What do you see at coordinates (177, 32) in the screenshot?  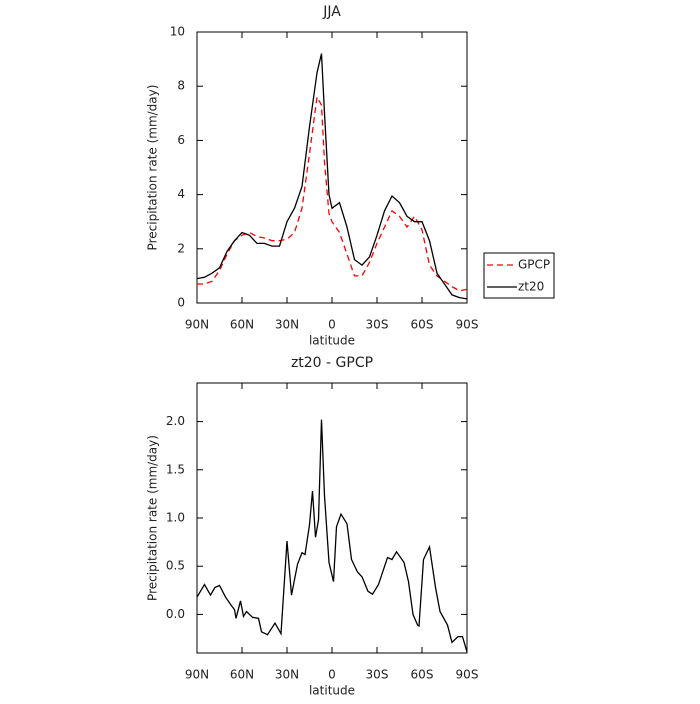 I see `y-tick-label: 10` at bounding box center [177, 32].